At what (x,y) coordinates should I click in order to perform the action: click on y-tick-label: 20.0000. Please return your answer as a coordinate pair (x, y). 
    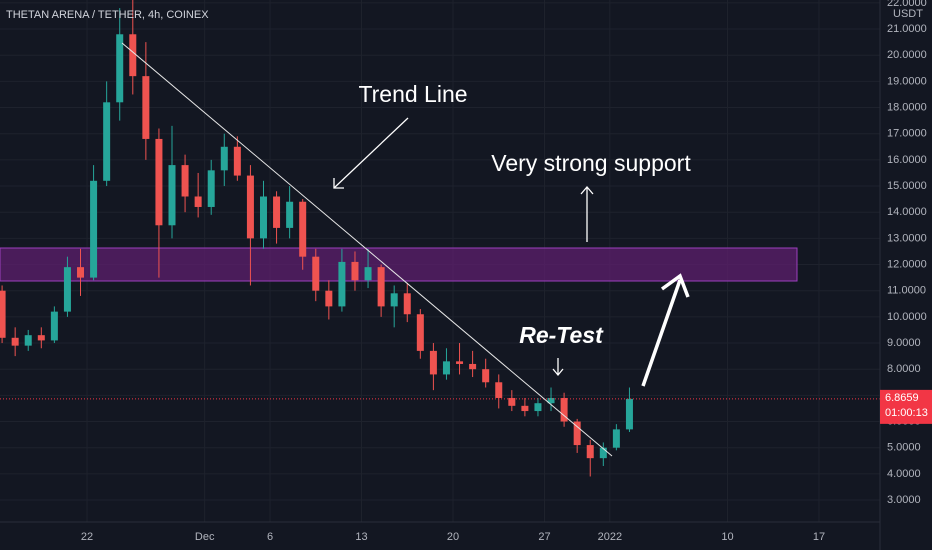
    Looking at the image, I should click on (907, 55).